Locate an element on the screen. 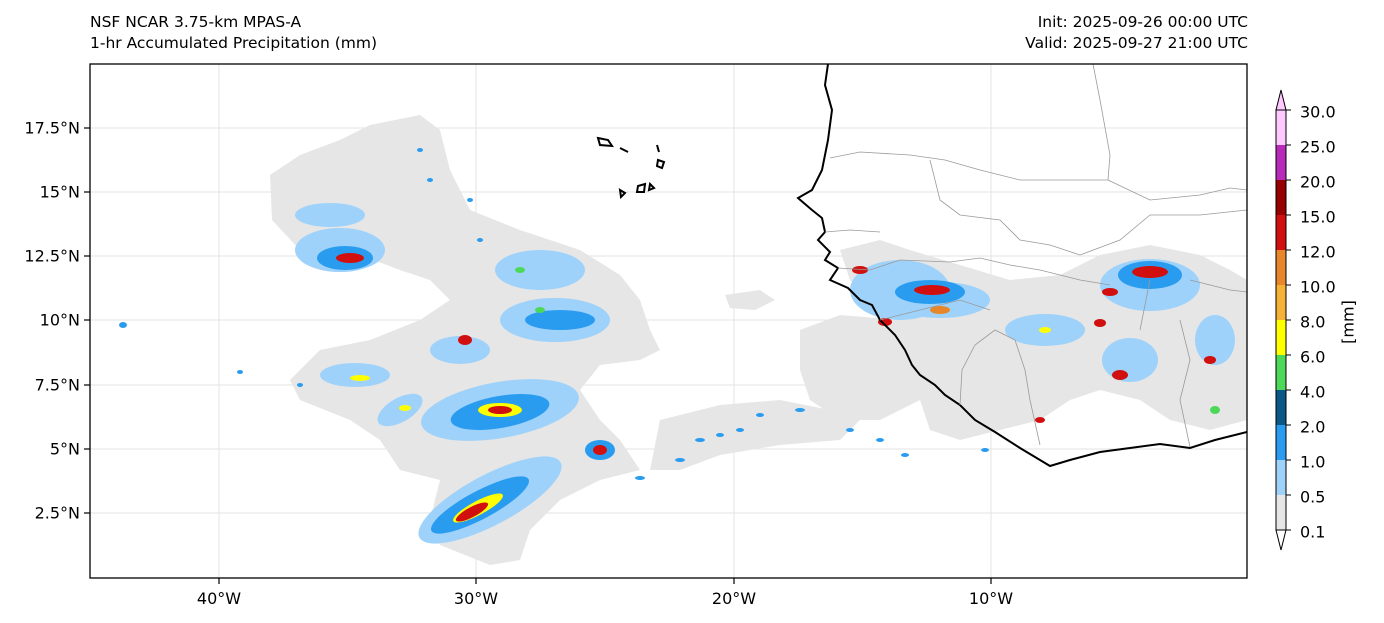 The image size is (1384, 623). lon-label: 10°W is located at coordinates (991, 598).